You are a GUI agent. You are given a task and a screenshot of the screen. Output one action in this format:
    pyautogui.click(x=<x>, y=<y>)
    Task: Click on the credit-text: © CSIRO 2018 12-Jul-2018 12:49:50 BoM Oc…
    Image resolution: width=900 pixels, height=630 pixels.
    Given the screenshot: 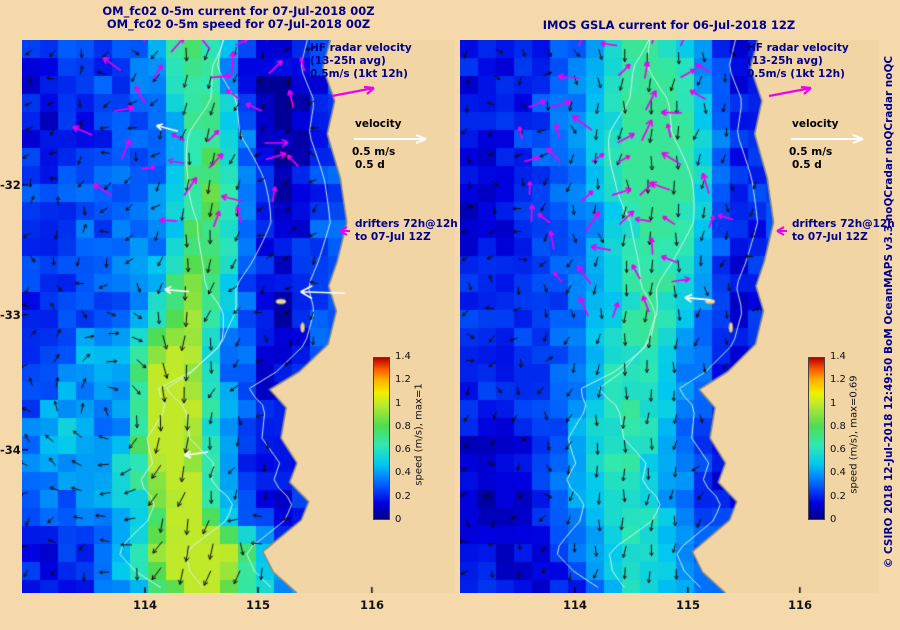 What is the action you would take?
    pyautogui.click(x=889, y=312)
    